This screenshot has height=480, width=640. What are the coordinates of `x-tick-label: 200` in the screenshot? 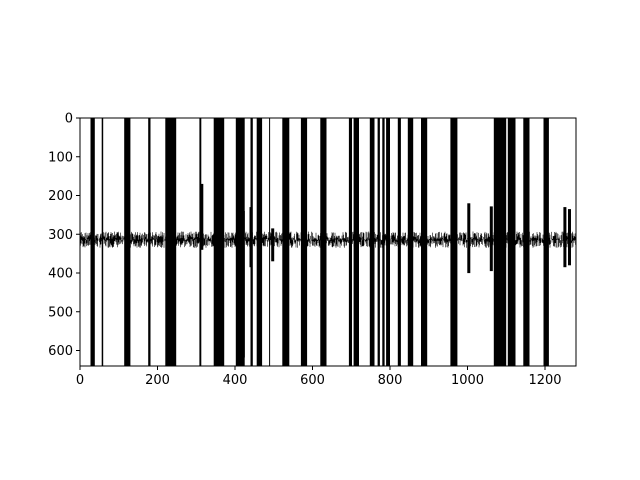 It's located at (157, 380).